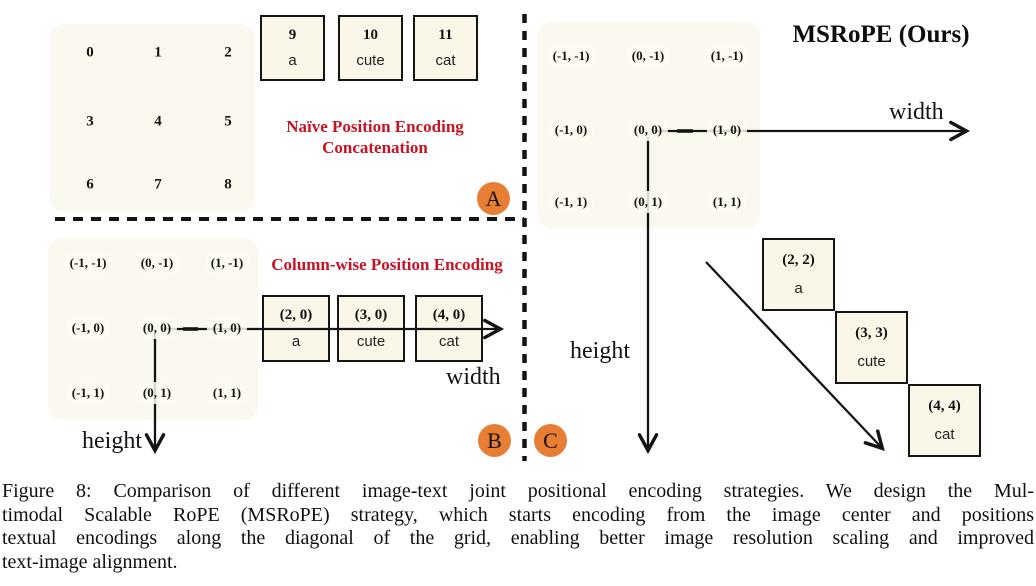  Describe the element at coordinates (90, 121) in the screenshot. I see `grid-cell-3: 3` at that location.